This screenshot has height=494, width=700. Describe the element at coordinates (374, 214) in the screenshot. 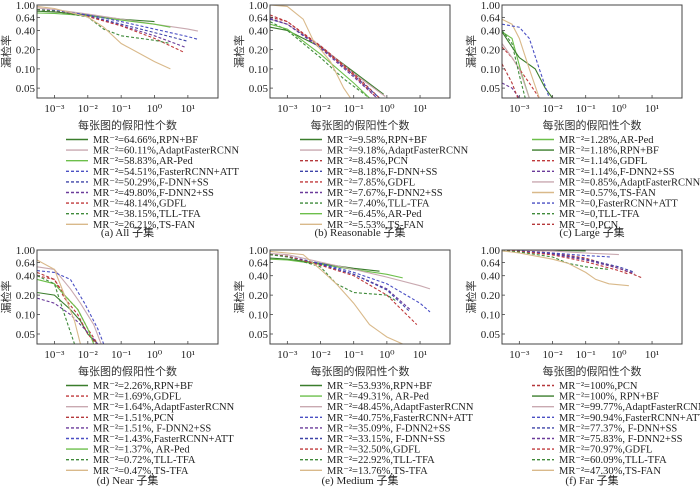

I see `legend-label: MR⁻²=6.45%,AR-Ped` at that location.